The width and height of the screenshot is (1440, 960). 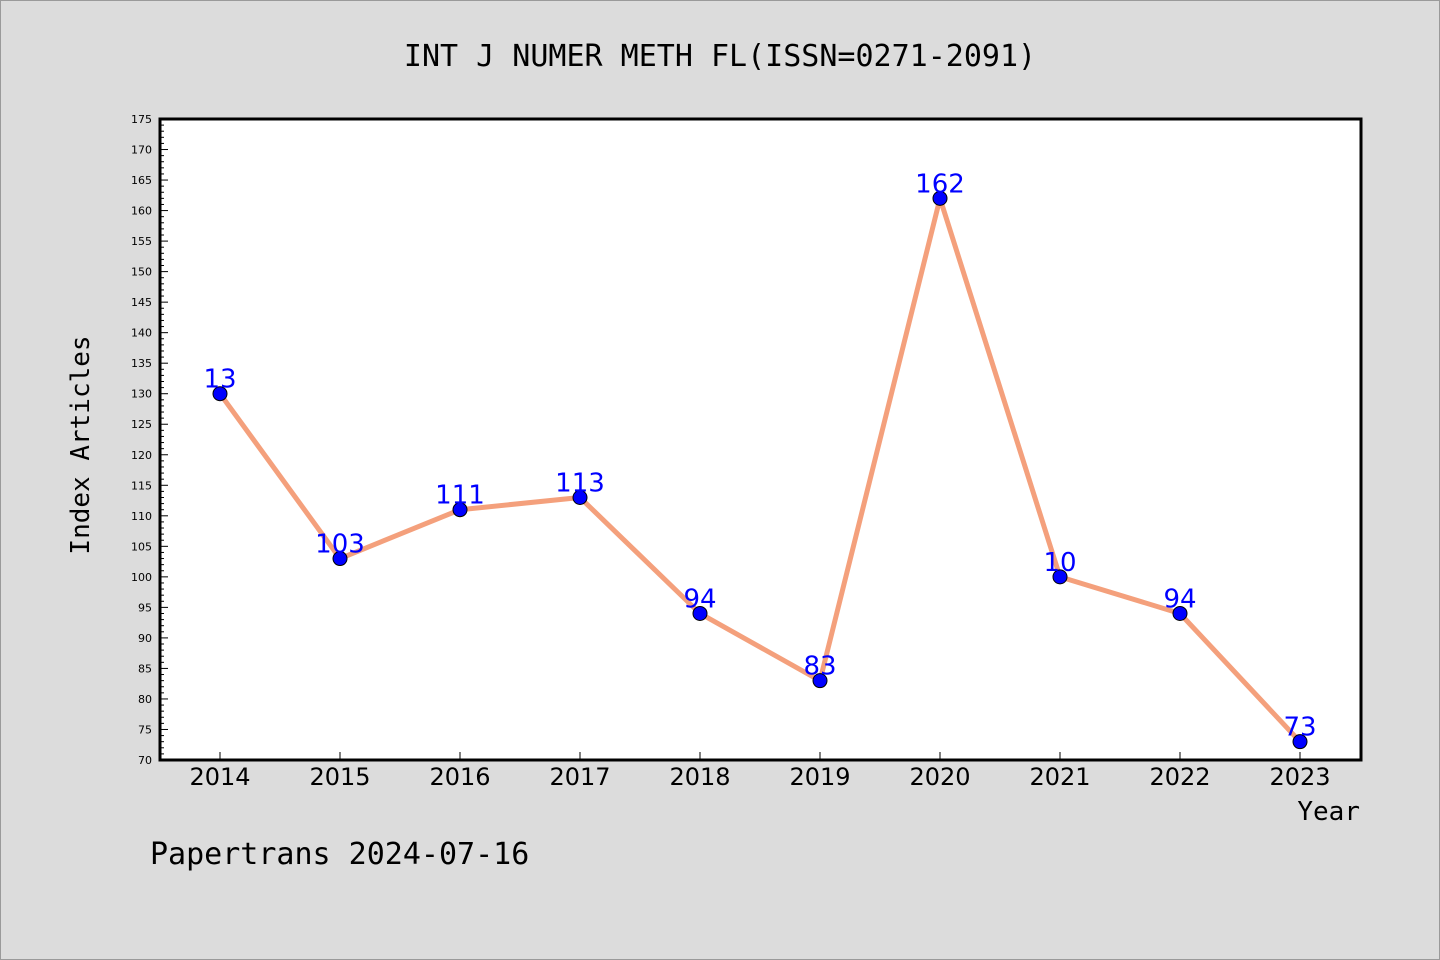 I want to click on y-tick-label: 110, so click(x=141, y=516).